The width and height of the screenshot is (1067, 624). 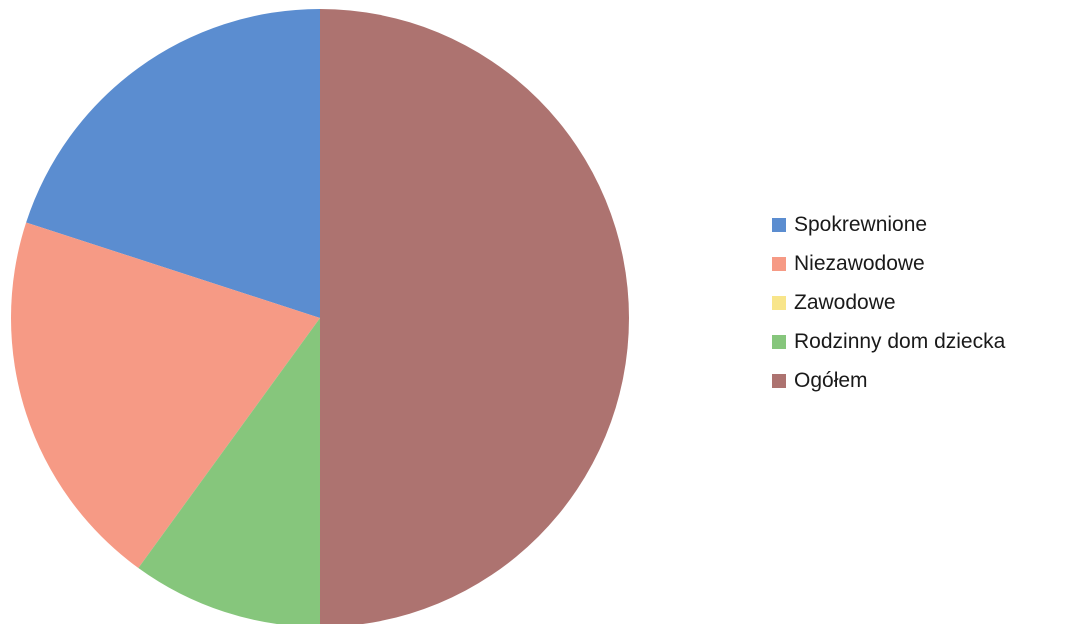 What do you see at coordinates (900, 341) in the screenshot?
I see `legend-label: Rodzinny dom dziecka` at bounding box center [900, 341].